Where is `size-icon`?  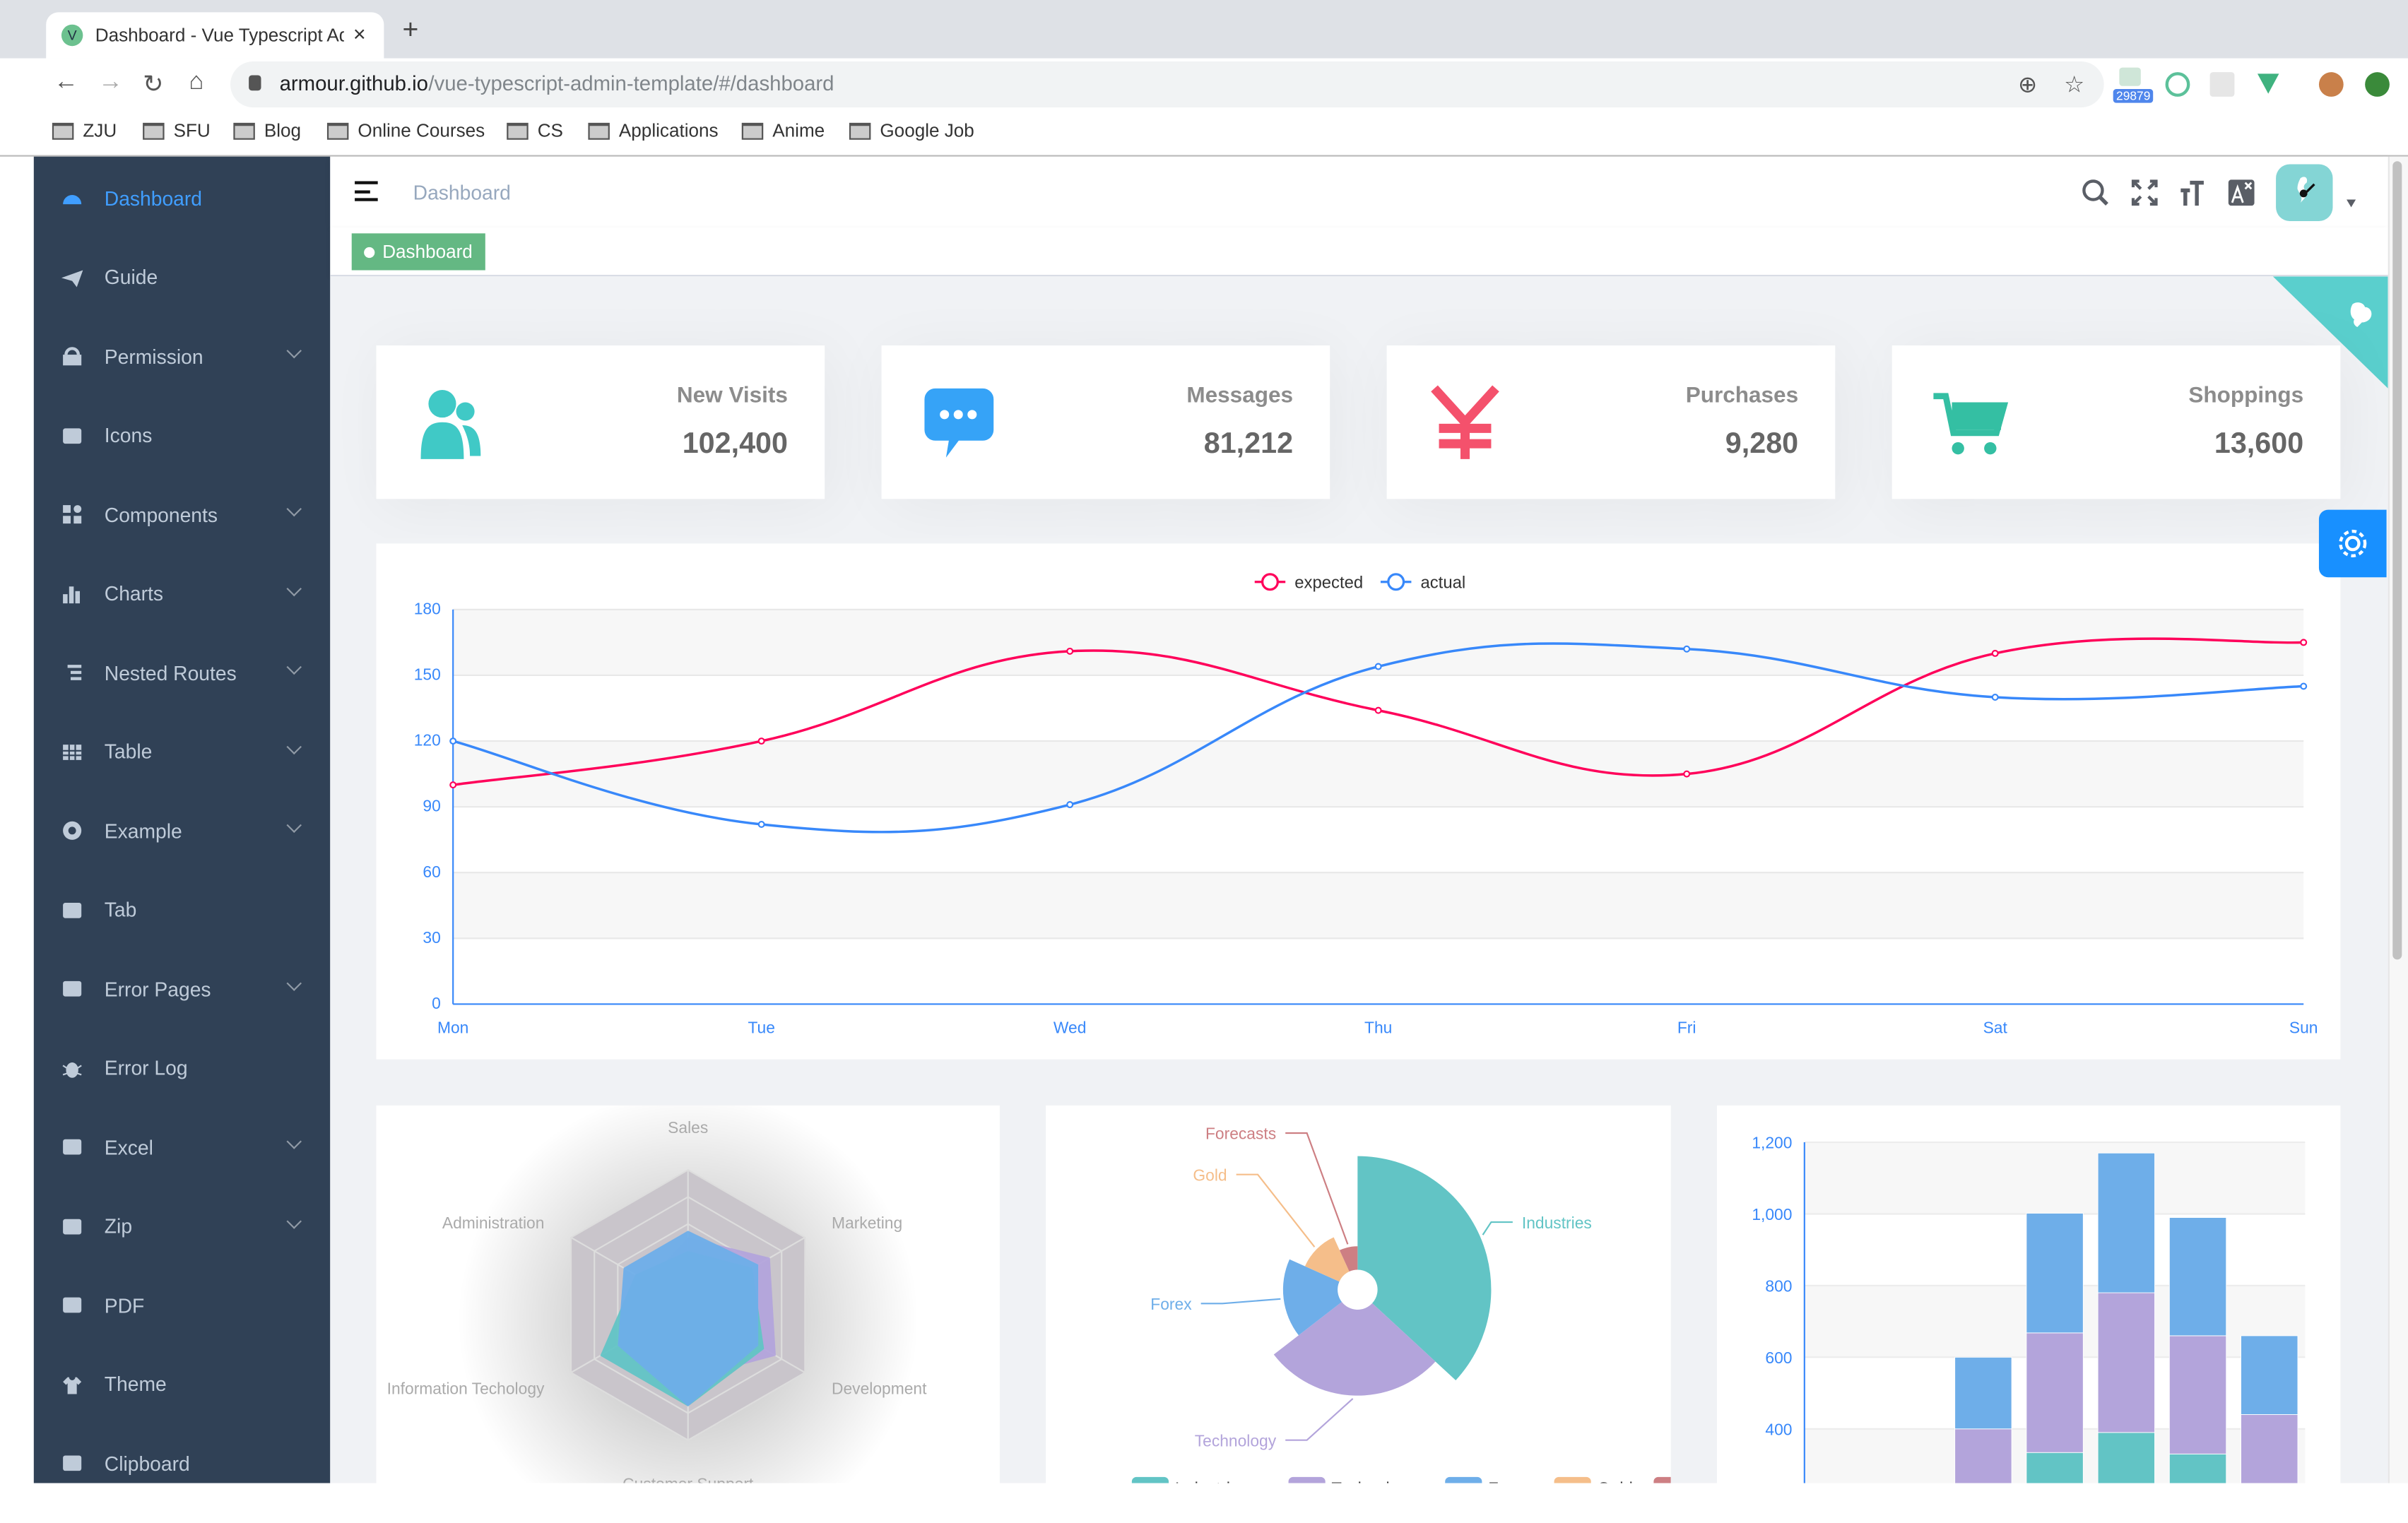 size-icon is located at coordinates (2192, 192).